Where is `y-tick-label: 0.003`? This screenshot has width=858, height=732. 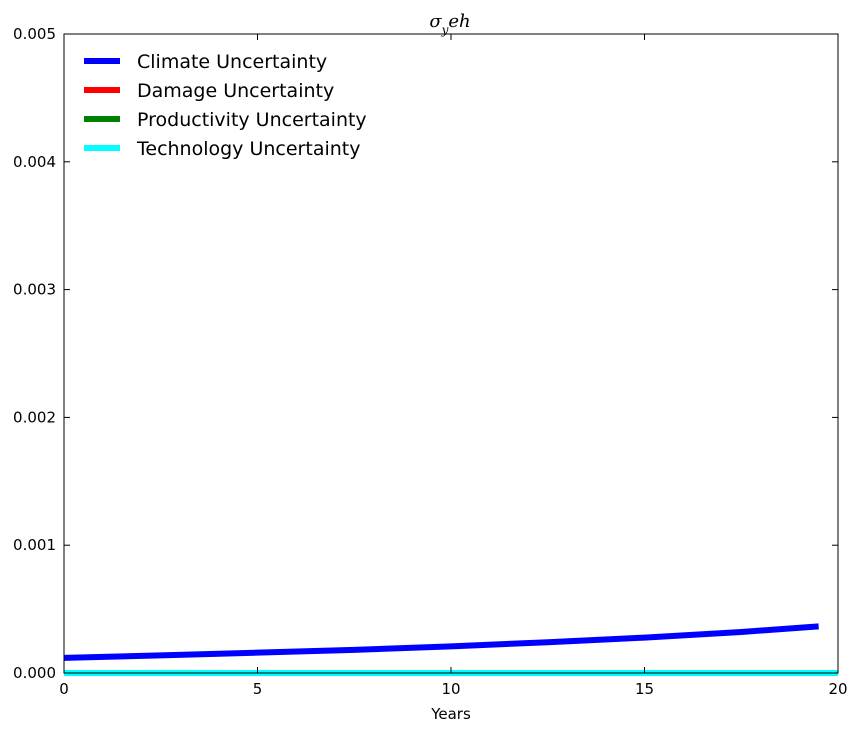 y-tick-label: 0.003 is located at coordinates (34, 290).